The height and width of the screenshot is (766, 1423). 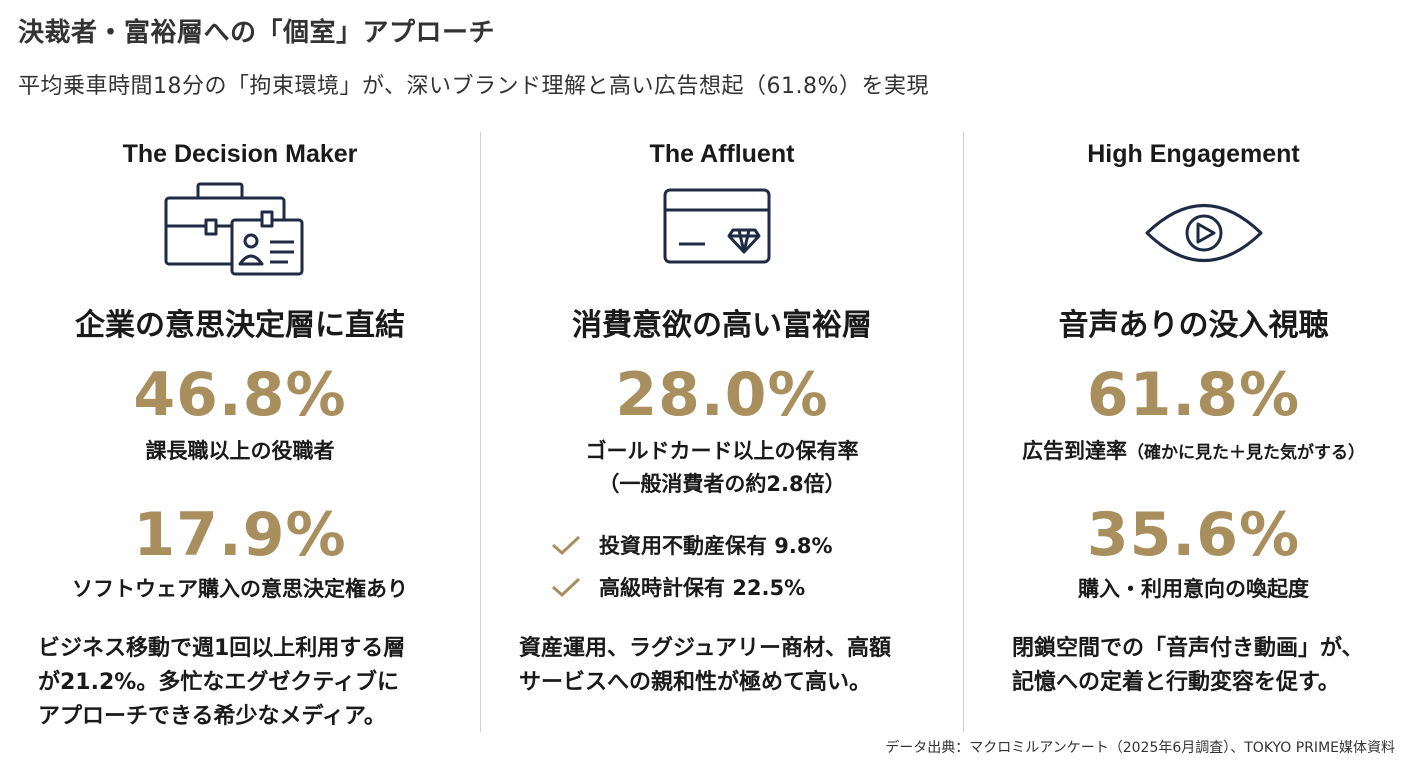 What do you see at coordinates (1176, 682) in the screenshot?
I see `description-line: 記憶への定着と行動変容を促す。` at bounding box center [1176, 682].